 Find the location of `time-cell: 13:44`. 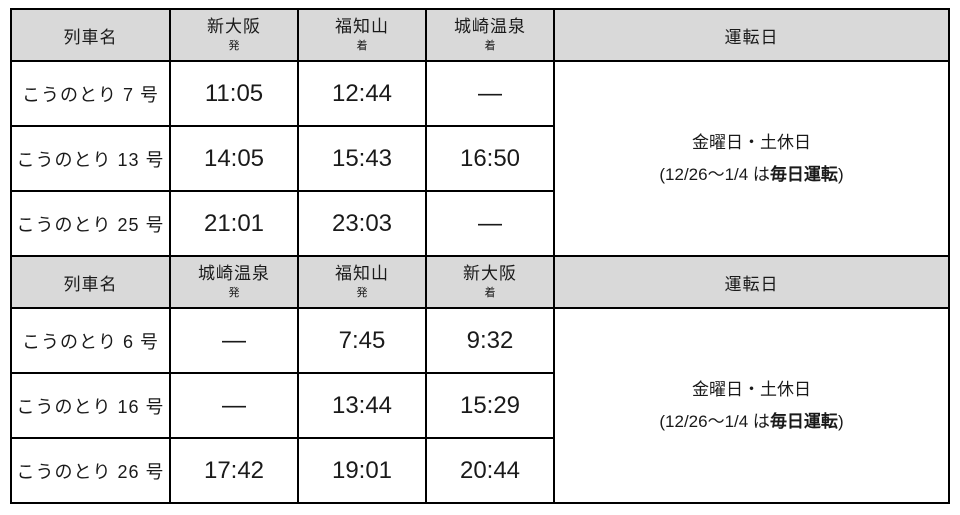

time-cell: 13:44 is located at coordinates (362, 405).